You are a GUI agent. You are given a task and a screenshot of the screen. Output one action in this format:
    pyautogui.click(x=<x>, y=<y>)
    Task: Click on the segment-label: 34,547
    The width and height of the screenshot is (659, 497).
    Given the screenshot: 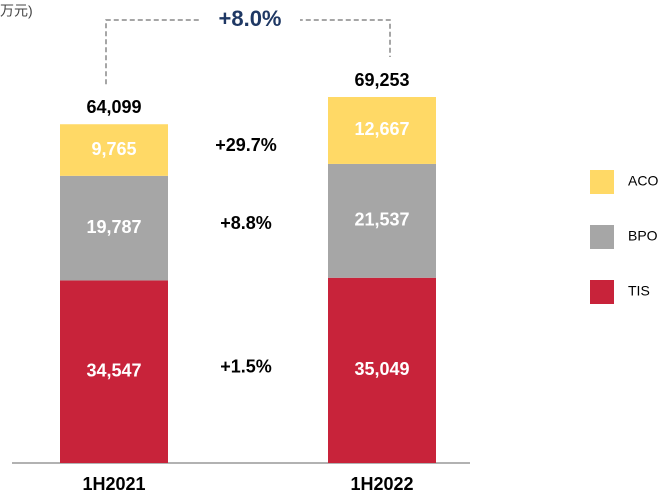 What is the action you would take?
    pyautogui.click(x=113, y=370)
    